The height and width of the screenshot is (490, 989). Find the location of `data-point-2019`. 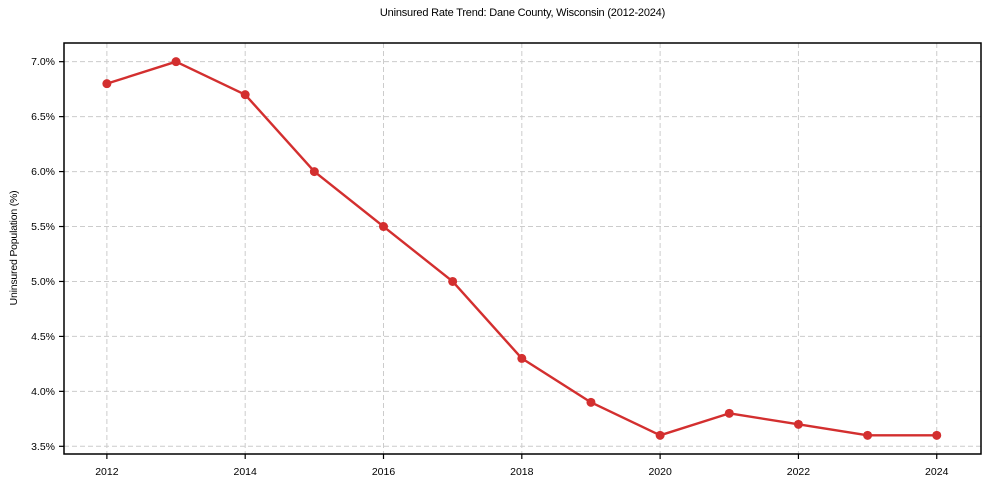

data-point-2019 is located at coordinates (591, 402).